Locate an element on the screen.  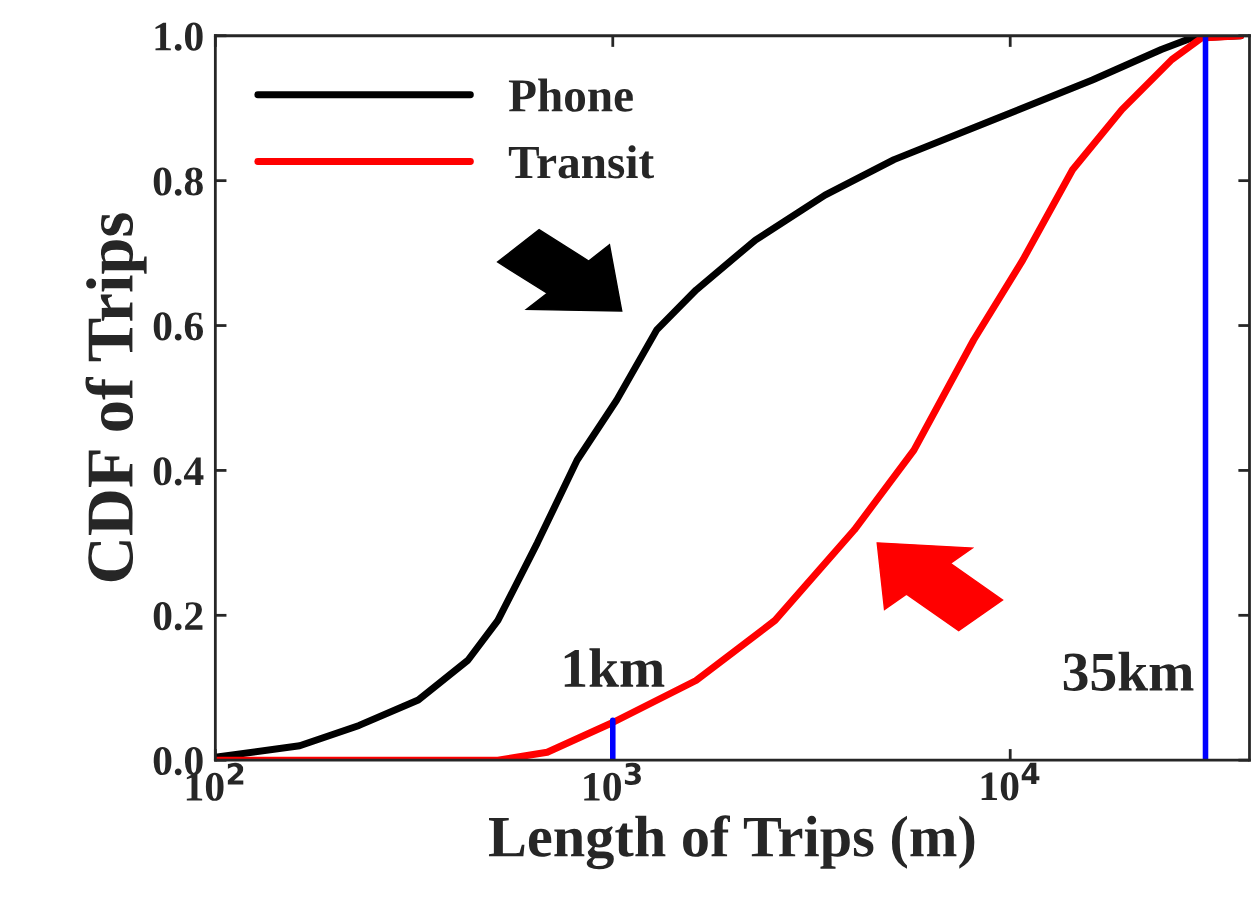
y-tick-label: 0.8 is located at coordinates (178, 181).